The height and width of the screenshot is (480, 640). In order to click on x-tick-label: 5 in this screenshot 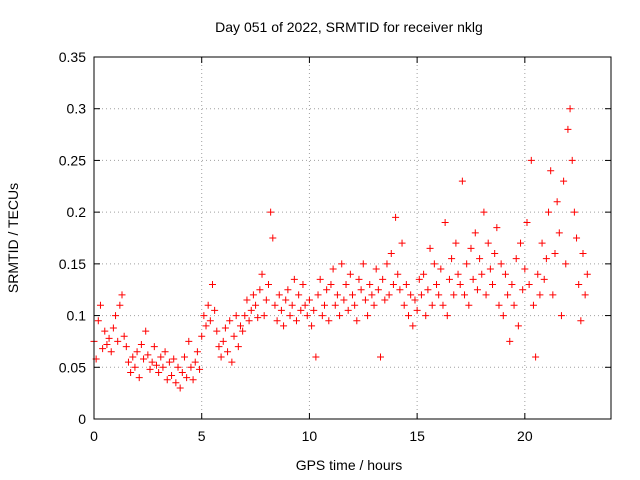, I will do `click(202, 436)`.